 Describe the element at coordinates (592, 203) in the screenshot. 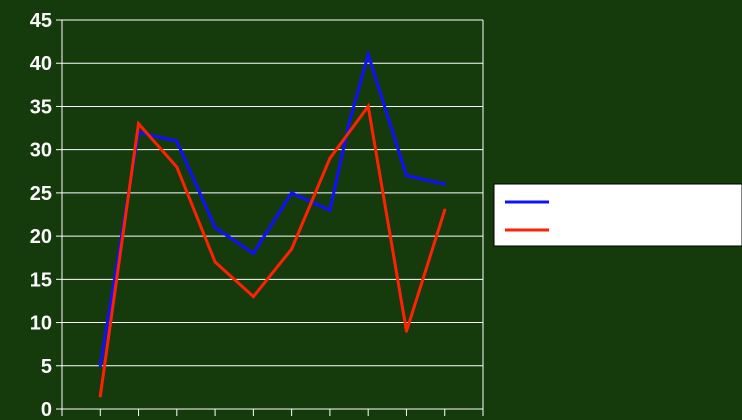

I see `legend-label-urban-south: Urban South` at that location.